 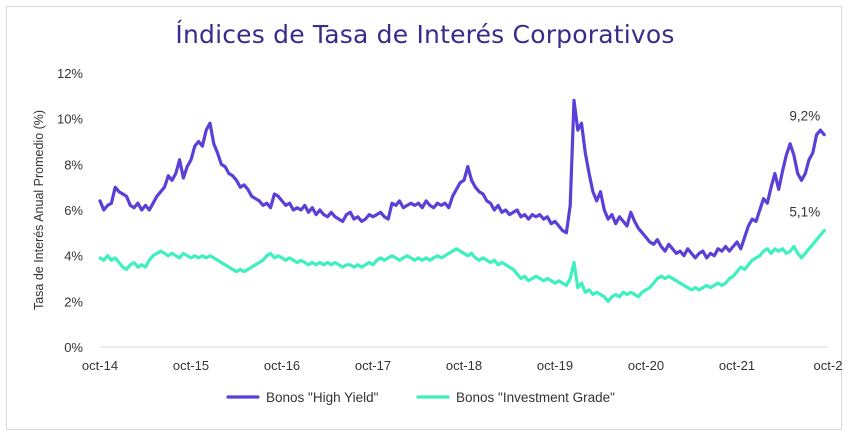 What do you see at coordinates (804, 116) in the screenshot?
I see `end-label-high-yield: 9,2%` at bounding box center [804, 116].